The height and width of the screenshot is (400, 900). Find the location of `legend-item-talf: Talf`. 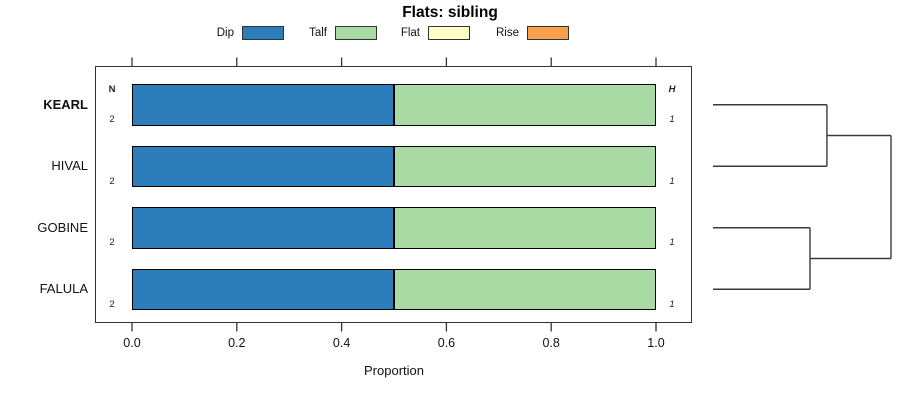

legend-item-talf: Talf is located at coordinates (317, 33).